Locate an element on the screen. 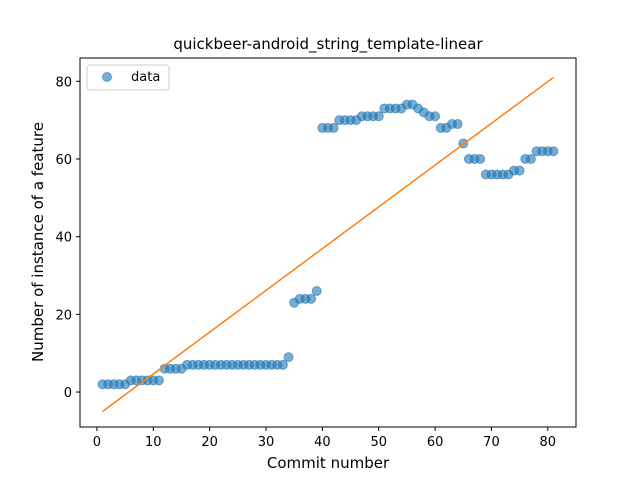 This screenshot has height=480, width=640. legend: data is located at coordinates (128, 77).